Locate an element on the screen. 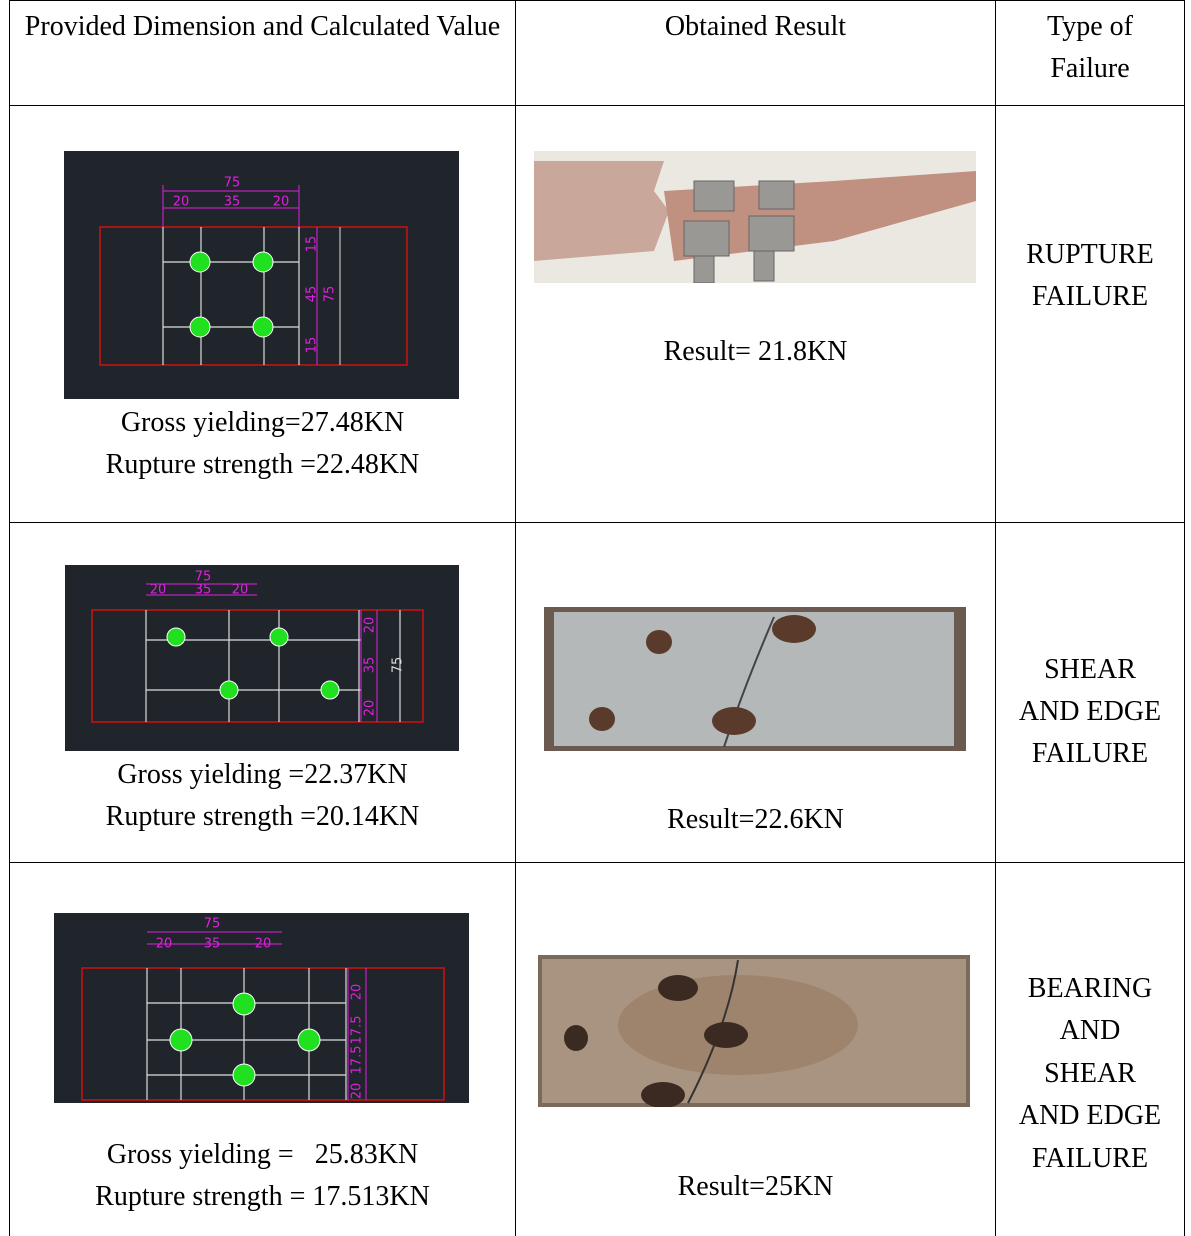 The width and height of the screenshot is (1191, 1236). failure-type: BEARING is located at coordinates (1090, 988).